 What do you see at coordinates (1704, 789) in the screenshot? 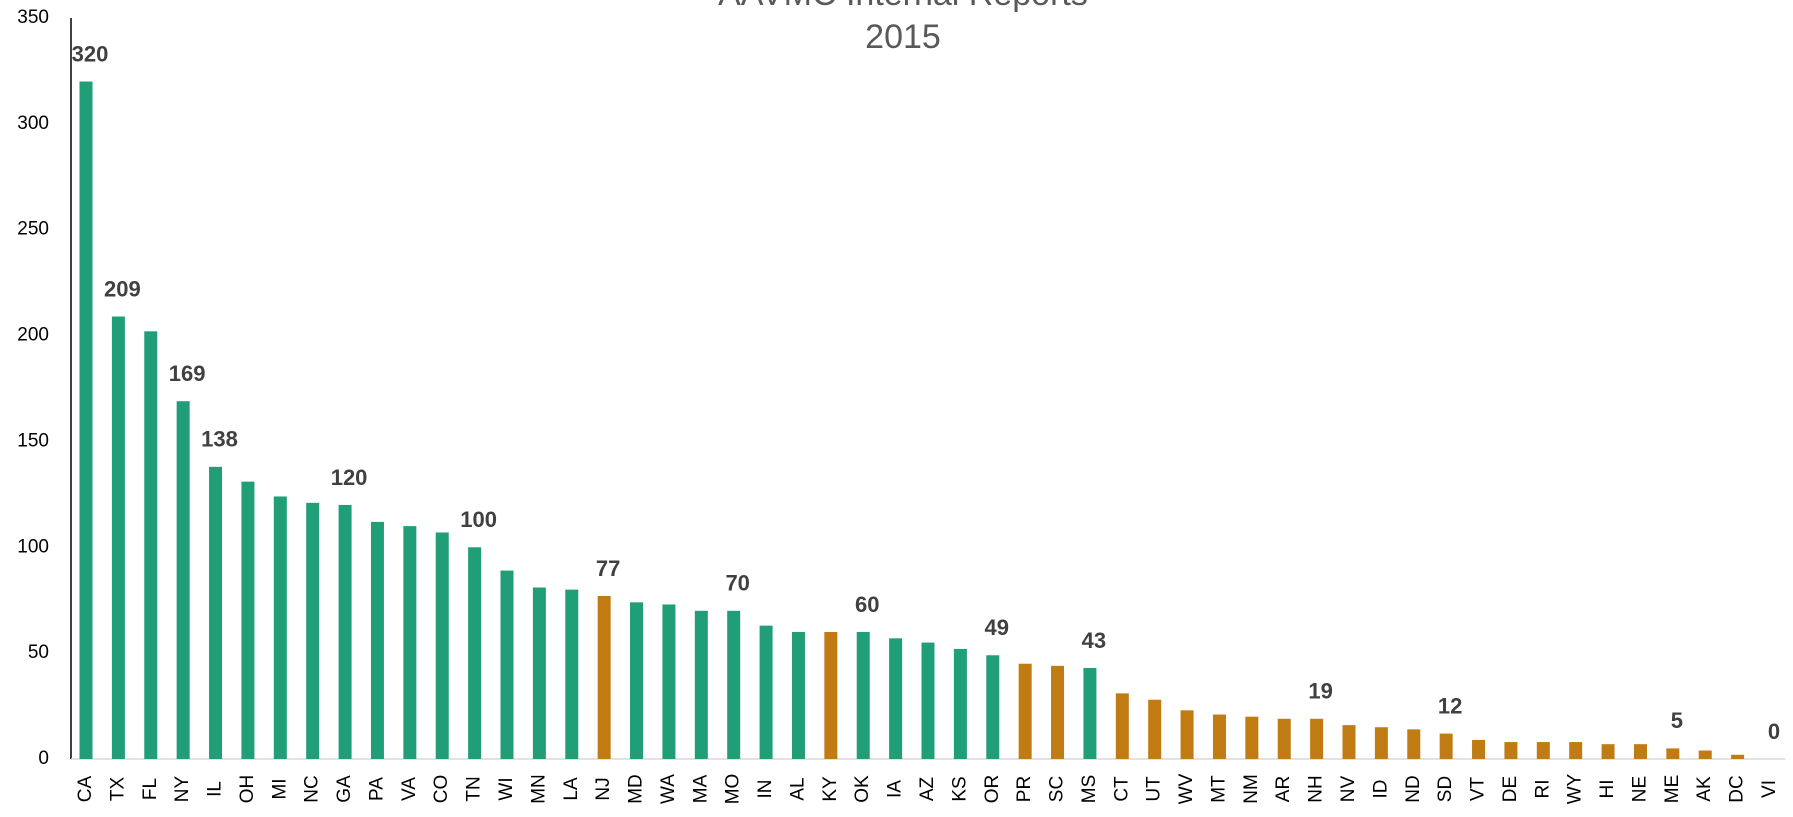
I see `x-tick-label: AK` at bounding box center [1704, 789].